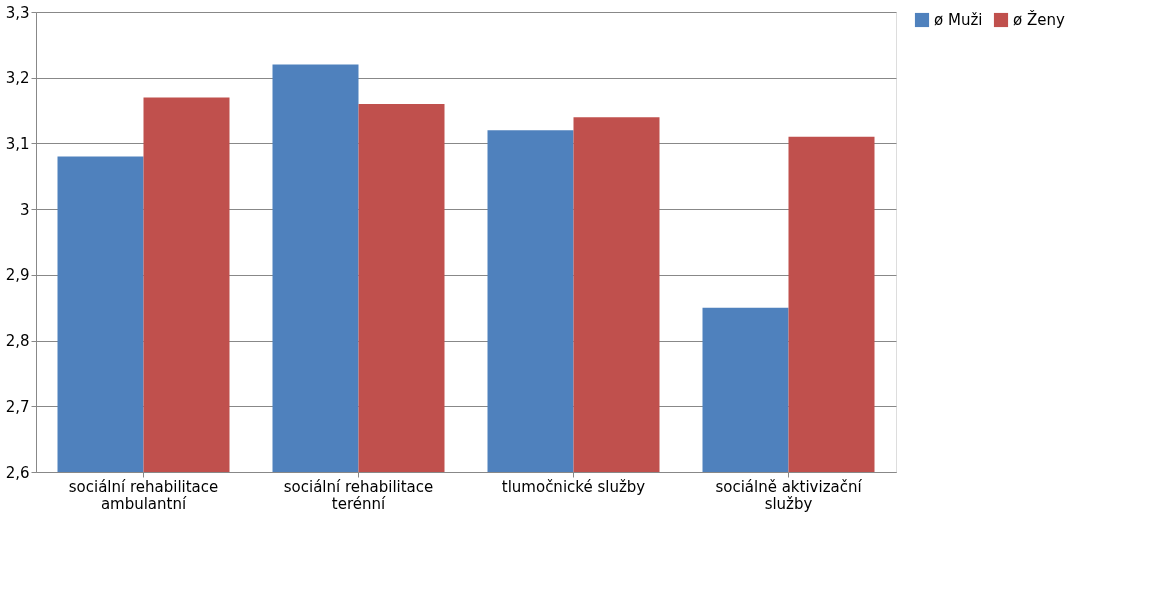  What do you see at coordinates (17, 406) in the screenshot?
I see `y-tick-label: 2,7` at bounding box center [17, 406].